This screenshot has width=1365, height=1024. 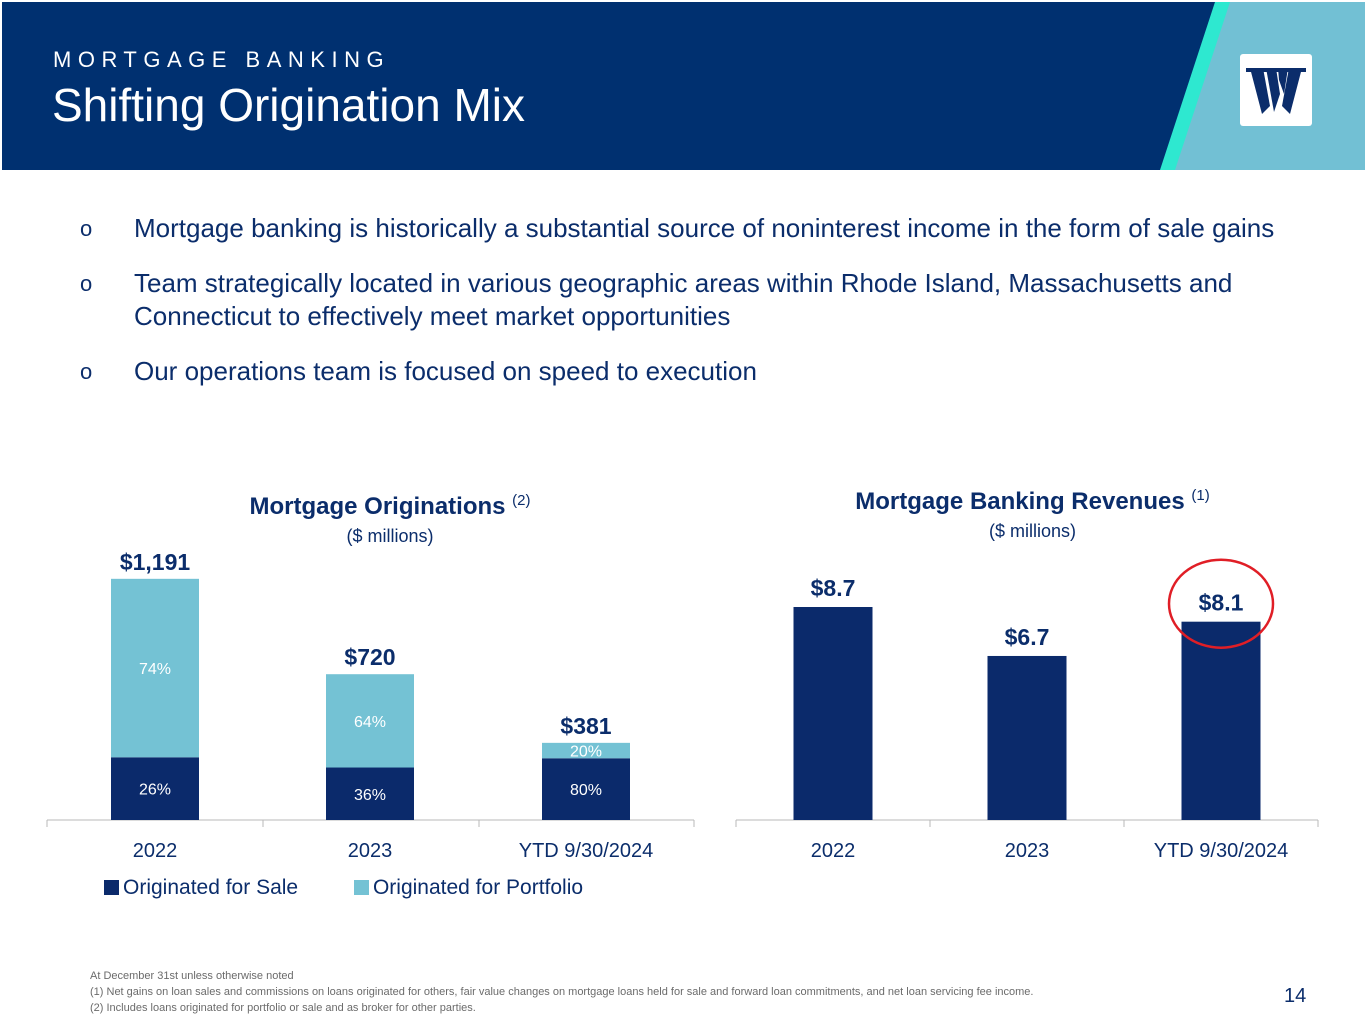 I want to click on revenue-value-label: $6.7, so click(x=1027, y=637).